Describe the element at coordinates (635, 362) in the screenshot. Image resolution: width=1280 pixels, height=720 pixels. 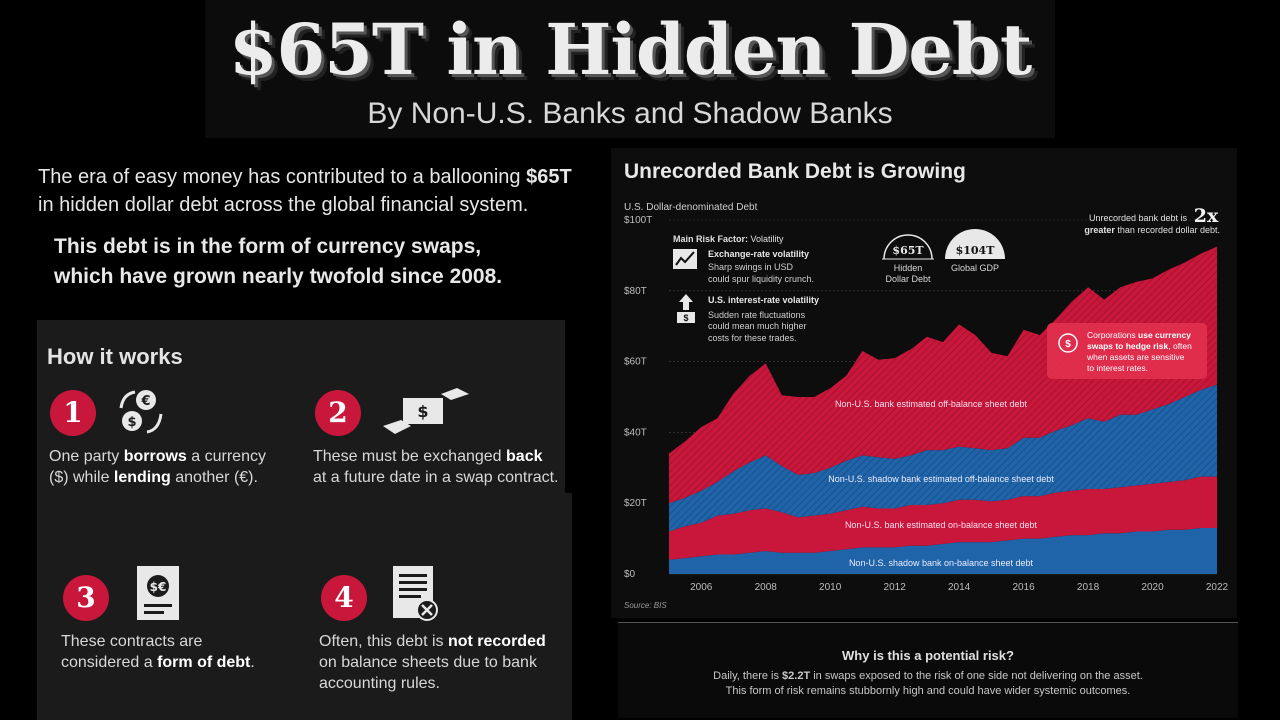
I see `y-tick-label: $60T` at that location.